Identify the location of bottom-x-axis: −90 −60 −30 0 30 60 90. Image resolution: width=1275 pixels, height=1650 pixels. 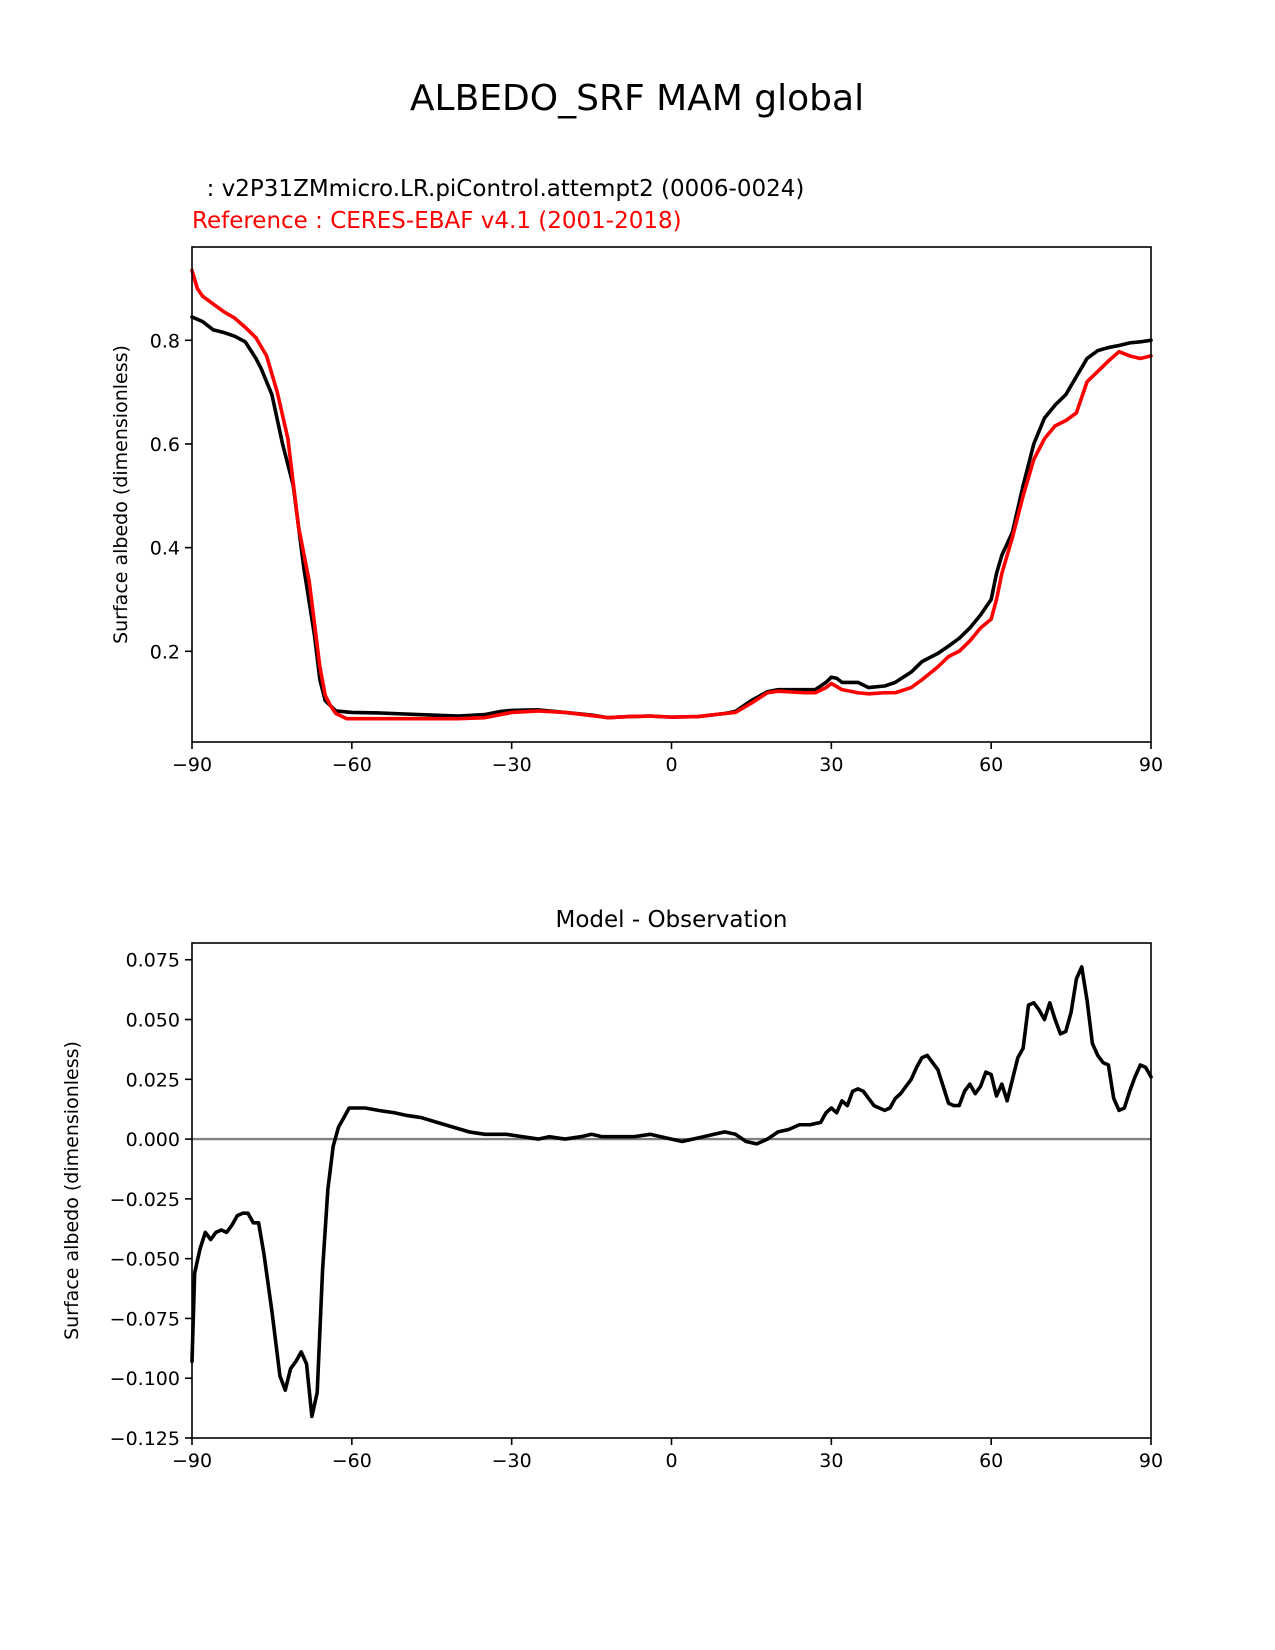
(667, 1455).